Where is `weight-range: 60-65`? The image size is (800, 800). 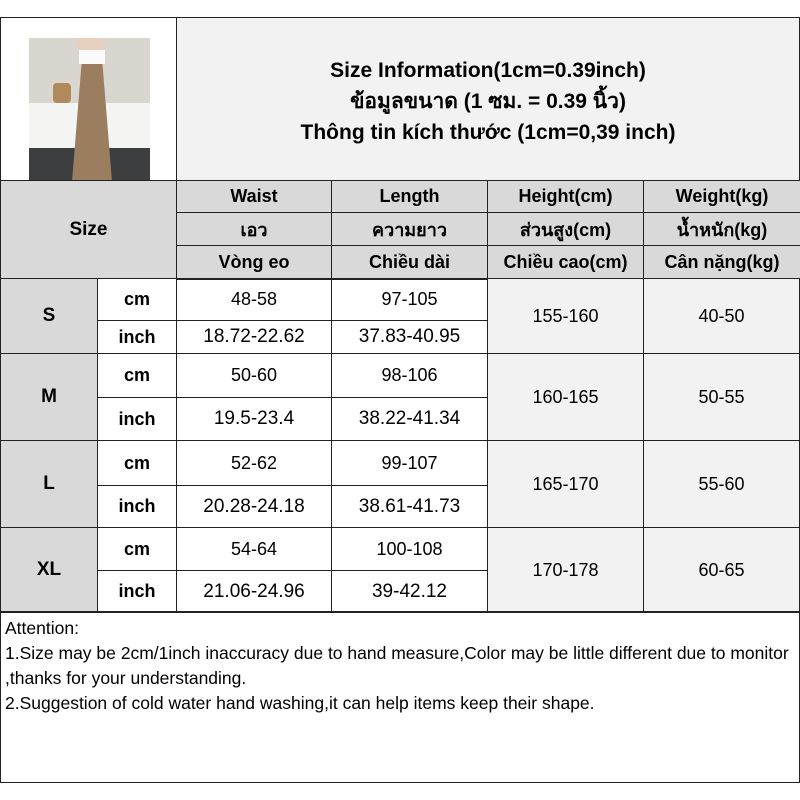
weight-range: 60-65 is located at coordinates (721, 570).